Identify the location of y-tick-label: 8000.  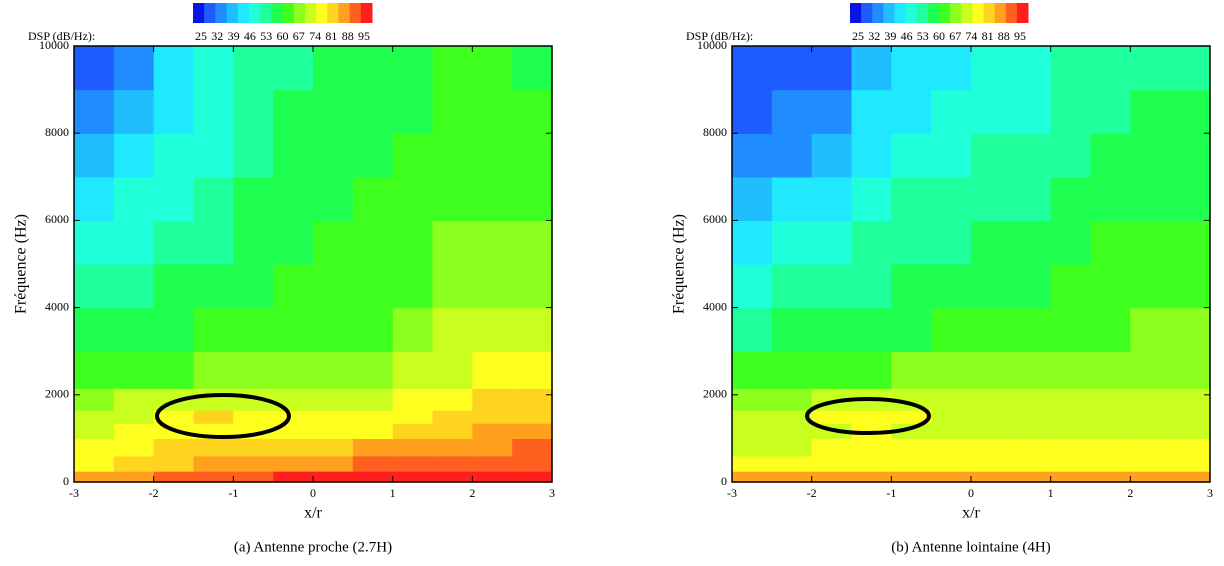
(57, 132).